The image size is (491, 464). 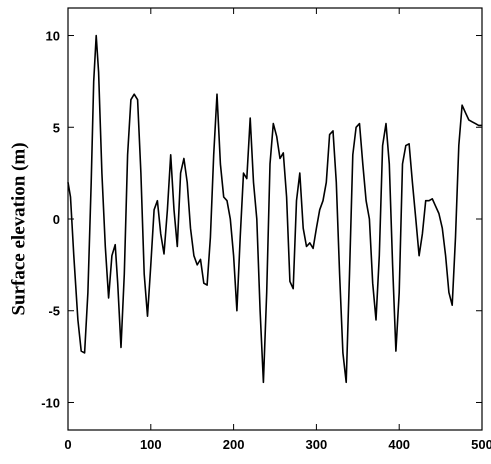 I want to click on x-tick-label: 400, so click(x=399, y=444).